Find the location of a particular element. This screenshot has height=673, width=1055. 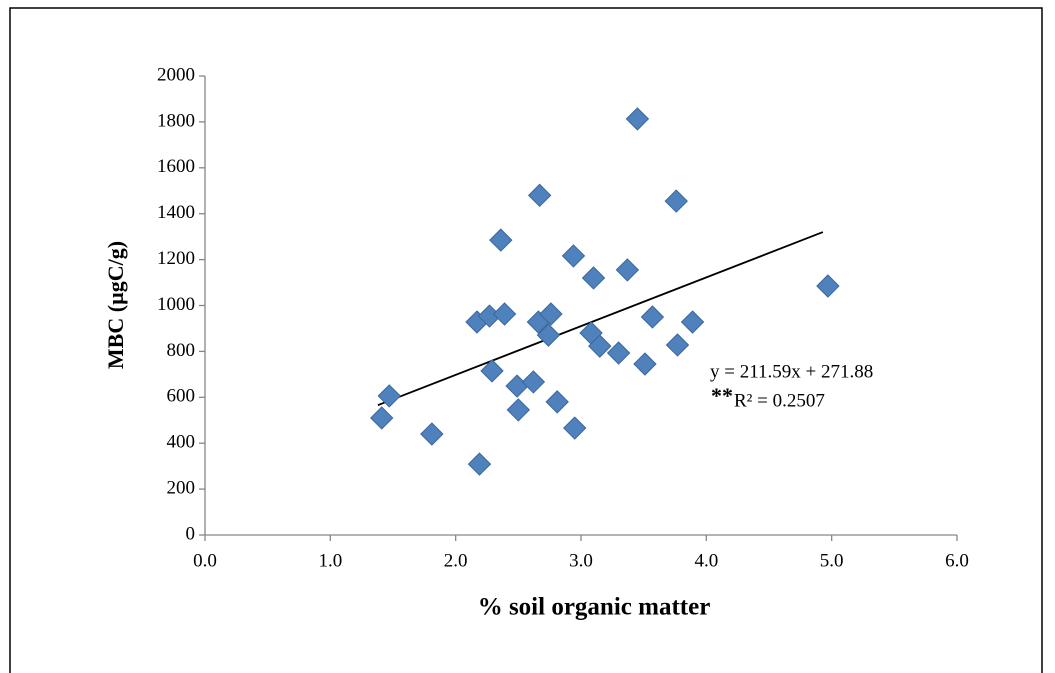

x-tick-label: 0.0 is located at coordinates (205, 560).